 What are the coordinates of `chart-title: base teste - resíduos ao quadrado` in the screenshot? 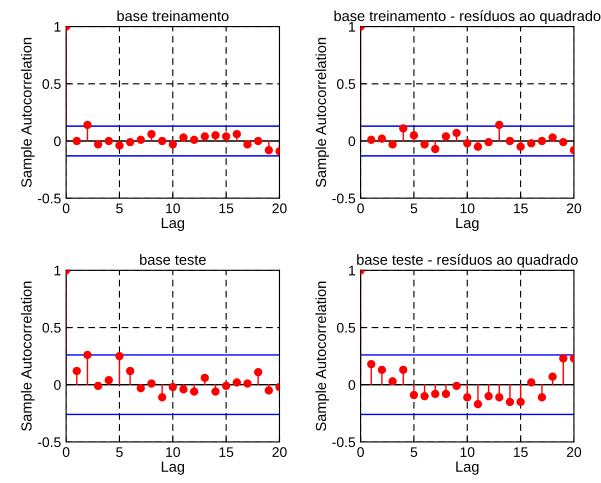 It's located at (467, 261).